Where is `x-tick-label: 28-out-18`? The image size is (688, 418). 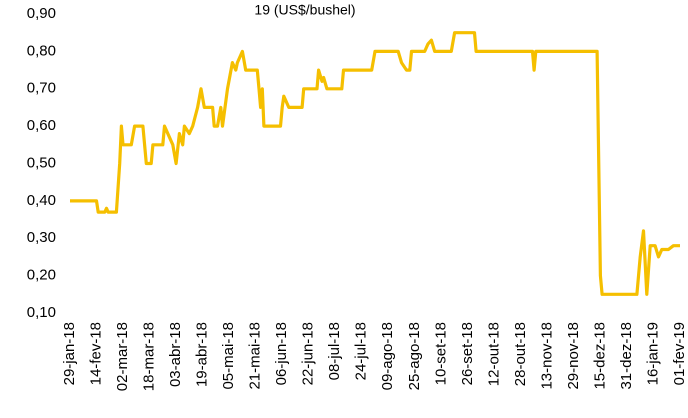 x-tick-label: 28-out-18 is located at coordinates (520, 354).